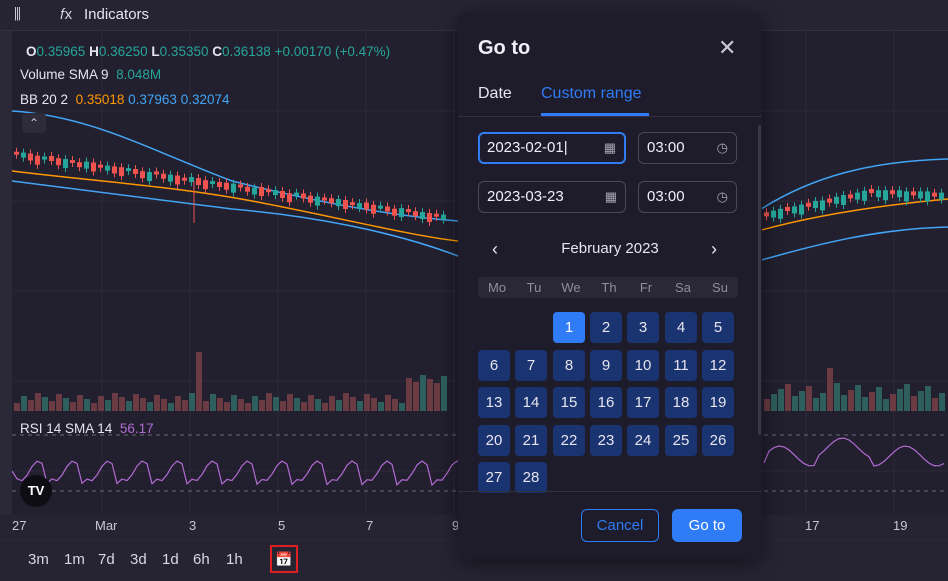 The width and height of the screenshot is (948, 581). What do you see at coordinates (643, 440) in the screenshot?
I see `calendar-day: 24` at bounding box center [643, 440].